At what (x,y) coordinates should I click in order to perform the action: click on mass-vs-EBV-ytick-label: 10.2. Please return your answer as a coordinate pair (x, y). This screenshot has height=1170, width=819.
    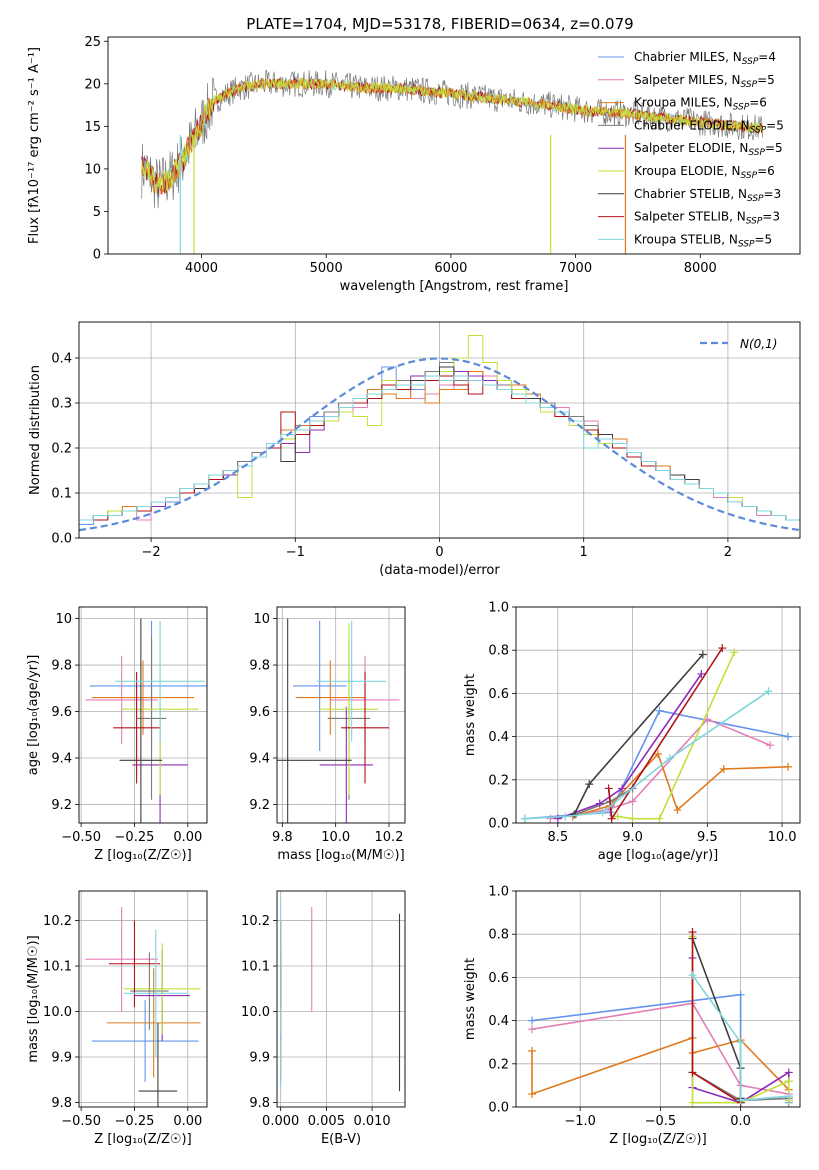
    Looking at the image, I should click on (255, 921).